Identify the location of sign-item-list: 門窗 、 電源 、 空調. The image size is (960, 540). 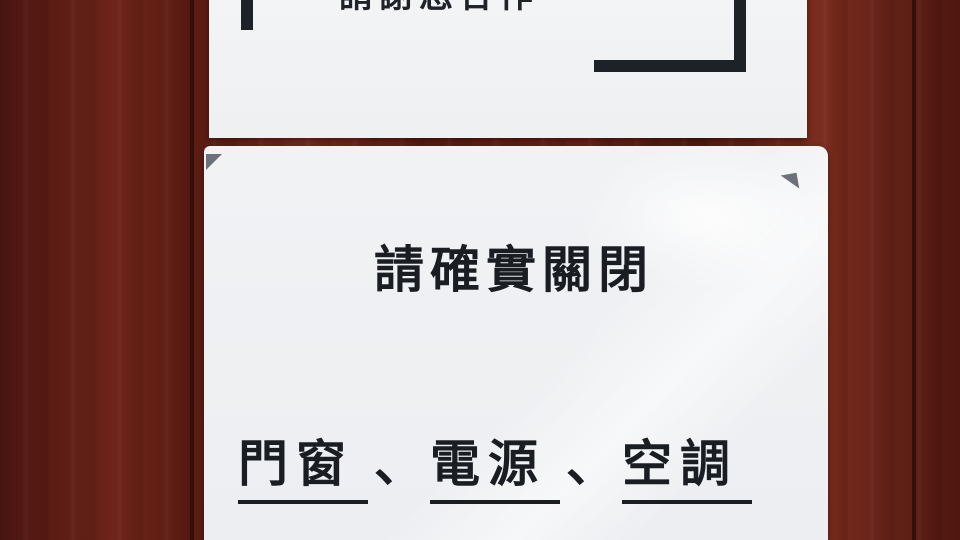
(514, 464).